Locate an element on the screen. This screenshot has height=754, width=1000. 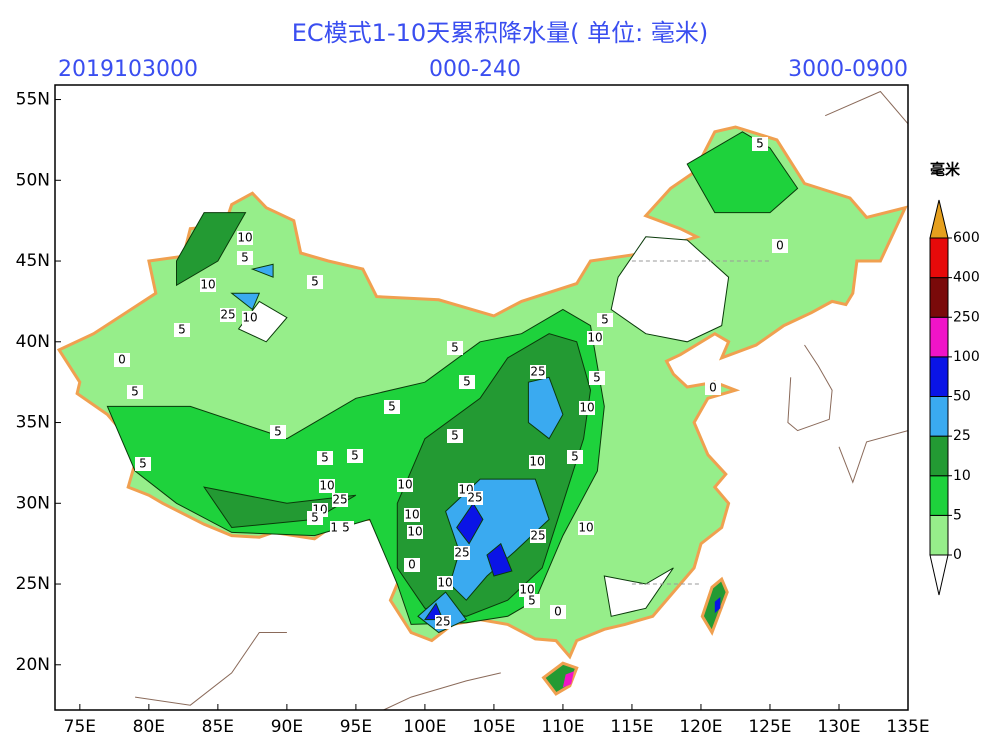
taiwan is located at coordinates (714, 606).